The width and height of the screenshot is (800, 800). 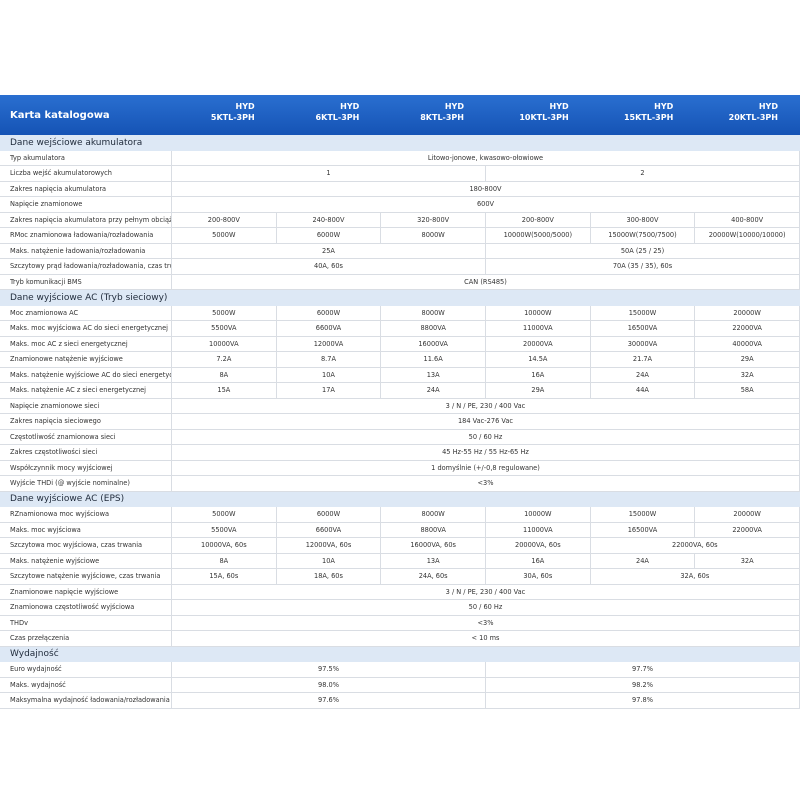 What do you see at coordinates (643, 174) in the screenshot?
I see `value-cell: 2` at bounding box center [643, 174].